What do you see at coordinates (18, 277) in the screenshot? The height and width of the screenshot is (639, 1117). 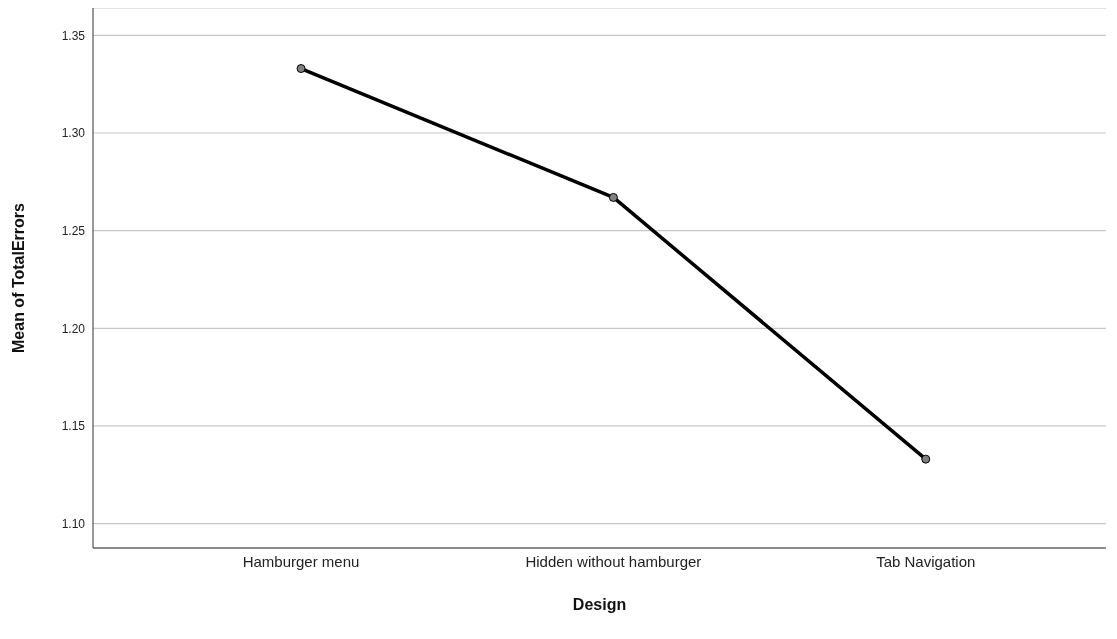 I see `y-axis-title: Mean of TotalErrors` at bounding box center [18, 277].